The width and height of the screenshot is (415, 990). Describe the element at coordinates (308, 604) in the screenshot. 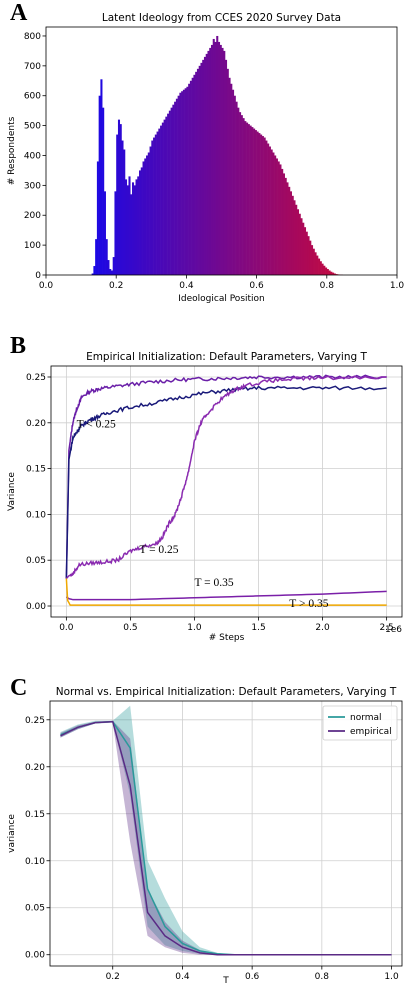

I see `series-annotation: T > 0.35` at that location.